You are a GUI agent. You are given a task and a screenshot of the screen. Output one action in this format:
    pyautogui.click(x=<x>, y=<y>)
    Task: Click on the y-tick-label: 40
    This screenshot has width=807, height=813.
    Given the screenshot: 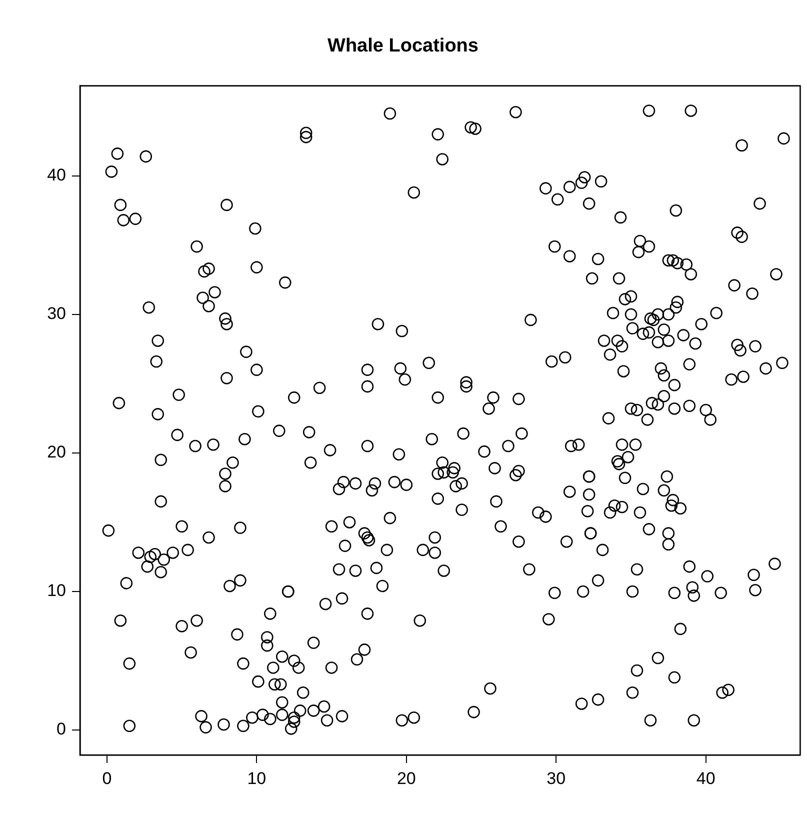 What is the action you would take?
    pyautogui.click(x=56, y=175)
    